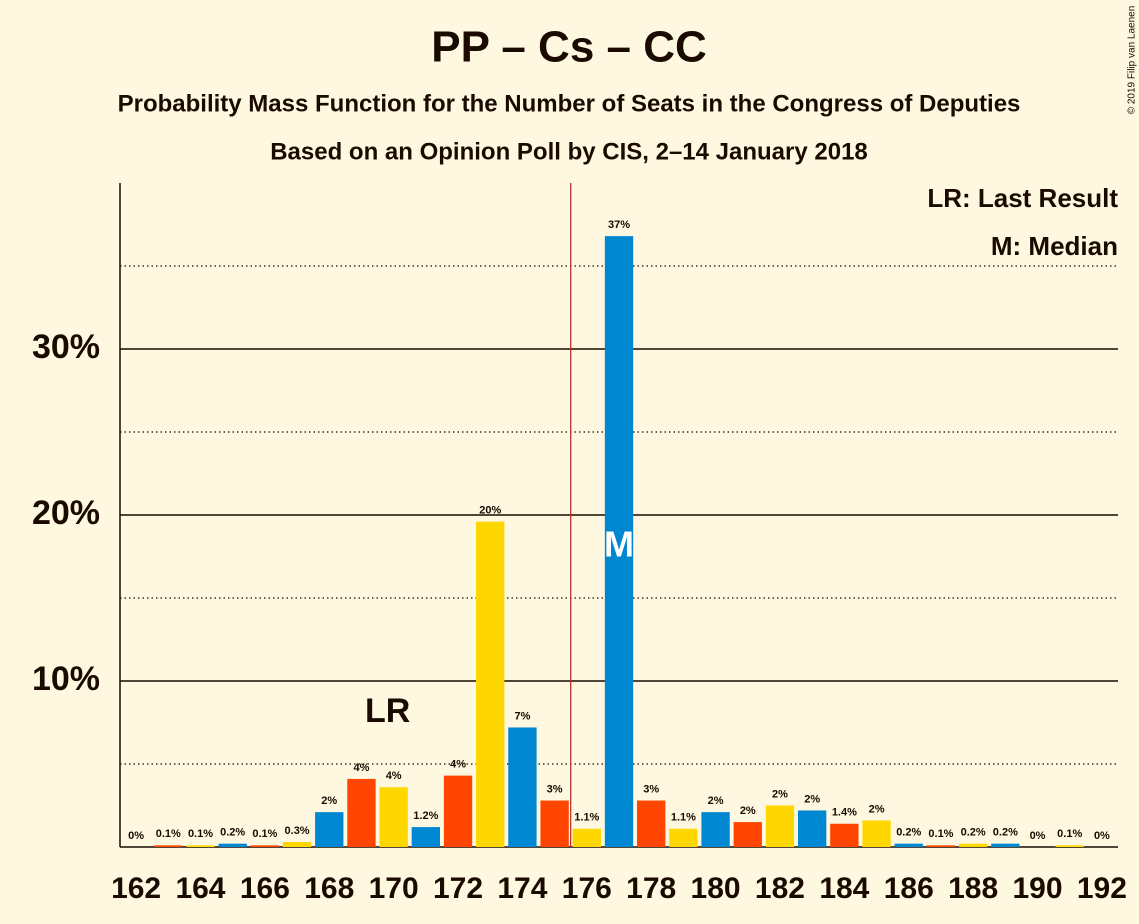  What do you see at coordinates (329, 888) in the screenshot?
I see `x-tick-label: 168` at bounding box center [329, 888].